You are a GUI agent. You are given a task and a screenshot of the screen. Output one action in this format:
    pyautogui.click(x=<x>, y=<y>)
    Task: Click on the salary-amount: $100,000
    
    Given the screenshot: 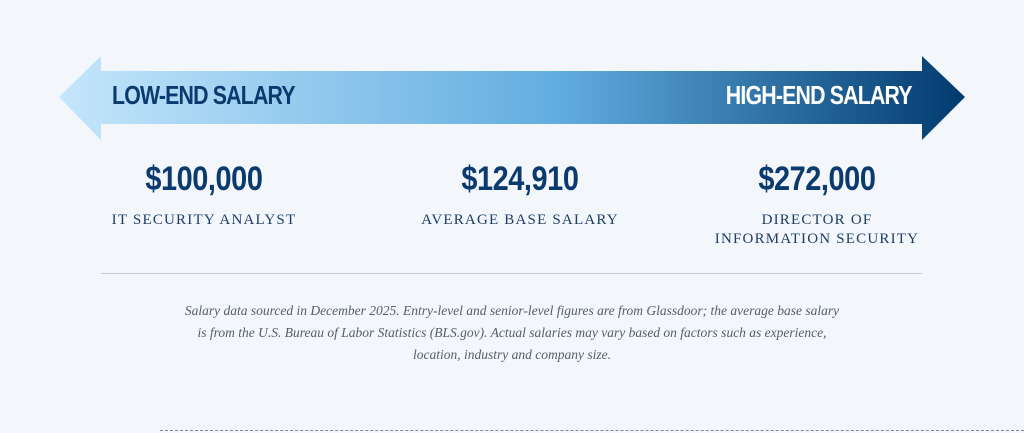 What is the action you would take?
    pyautogui.click(x=204, y=179)
    